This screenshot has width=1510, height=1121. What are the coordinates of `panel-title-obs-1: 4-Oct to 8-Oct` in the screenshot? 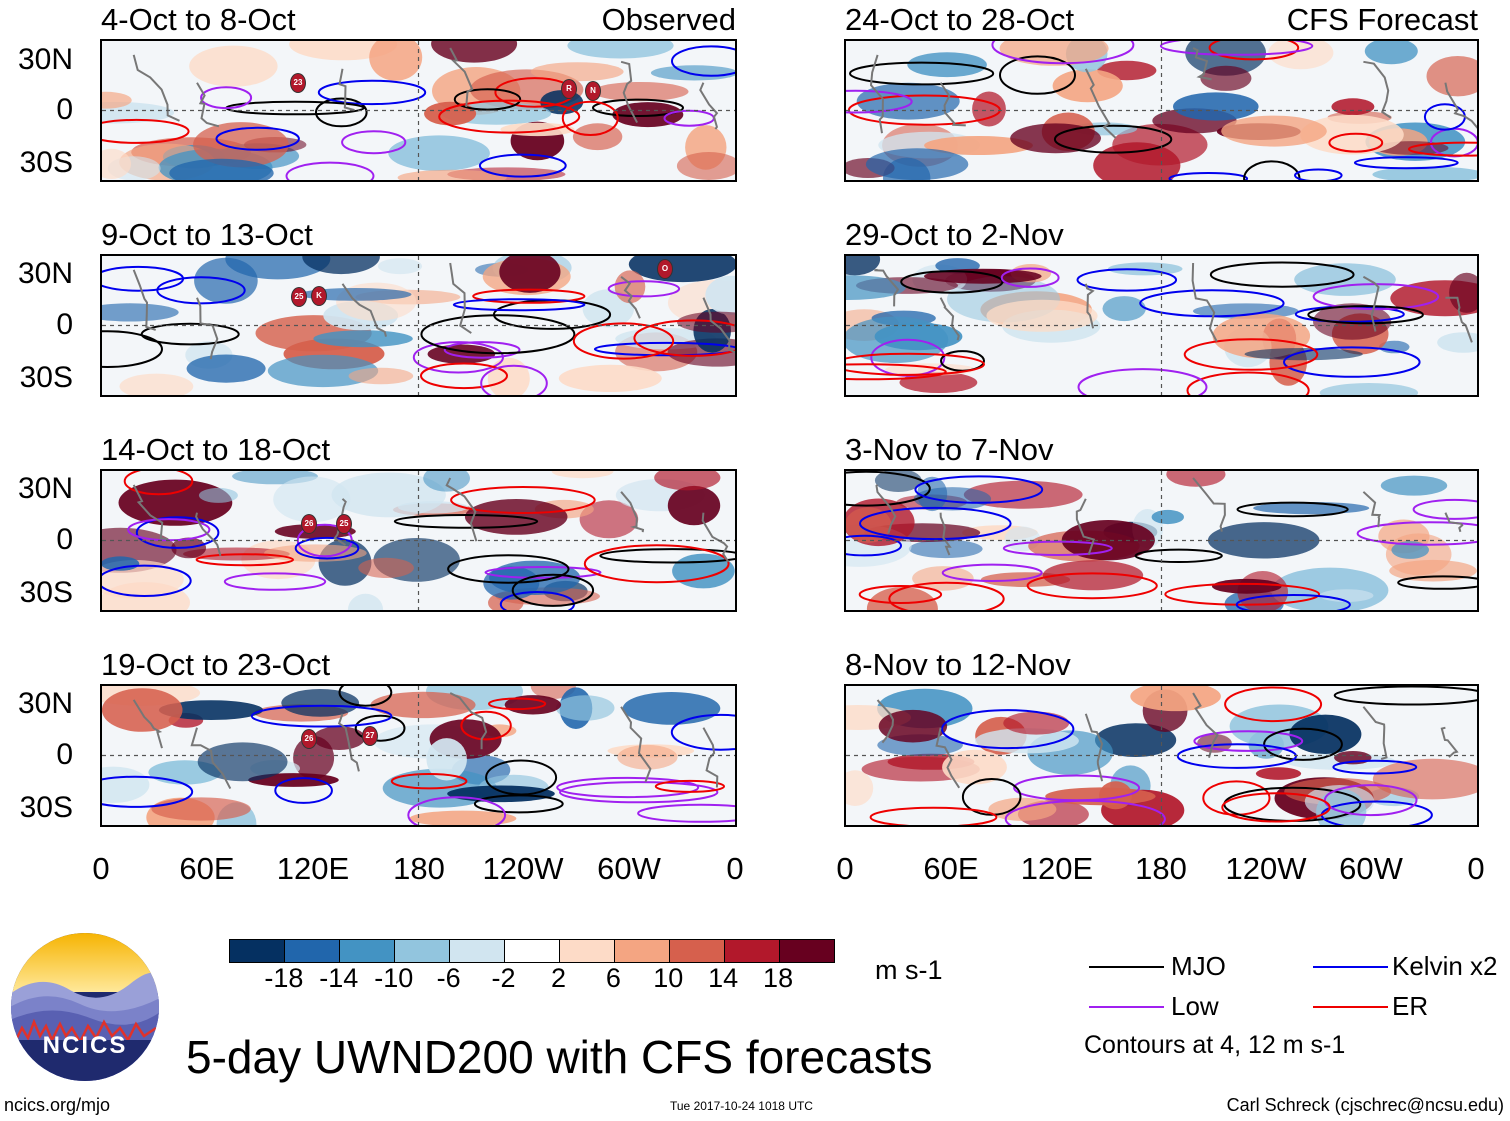 It's located at (198, 19).